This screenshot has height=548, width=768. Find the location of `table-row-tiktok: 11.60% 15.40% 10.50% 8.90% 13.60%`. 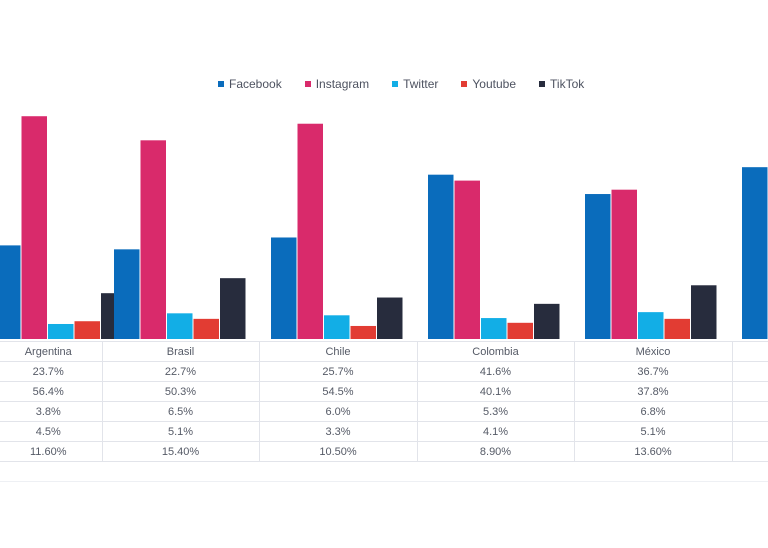

table-row-tiktok: 11.60% 15.40% 10.50% 8.90% 13.60% is located at coordinates (384, 451).